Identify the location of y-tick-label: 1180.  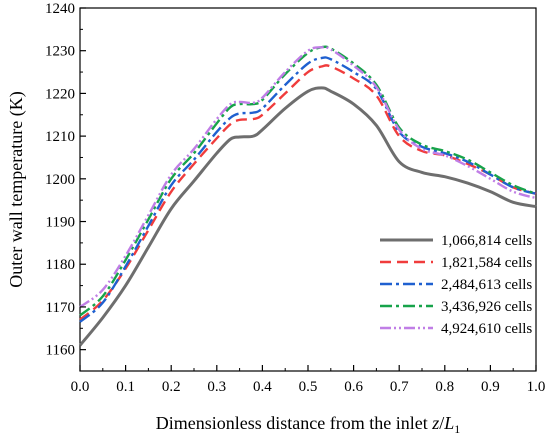
(60, 265).